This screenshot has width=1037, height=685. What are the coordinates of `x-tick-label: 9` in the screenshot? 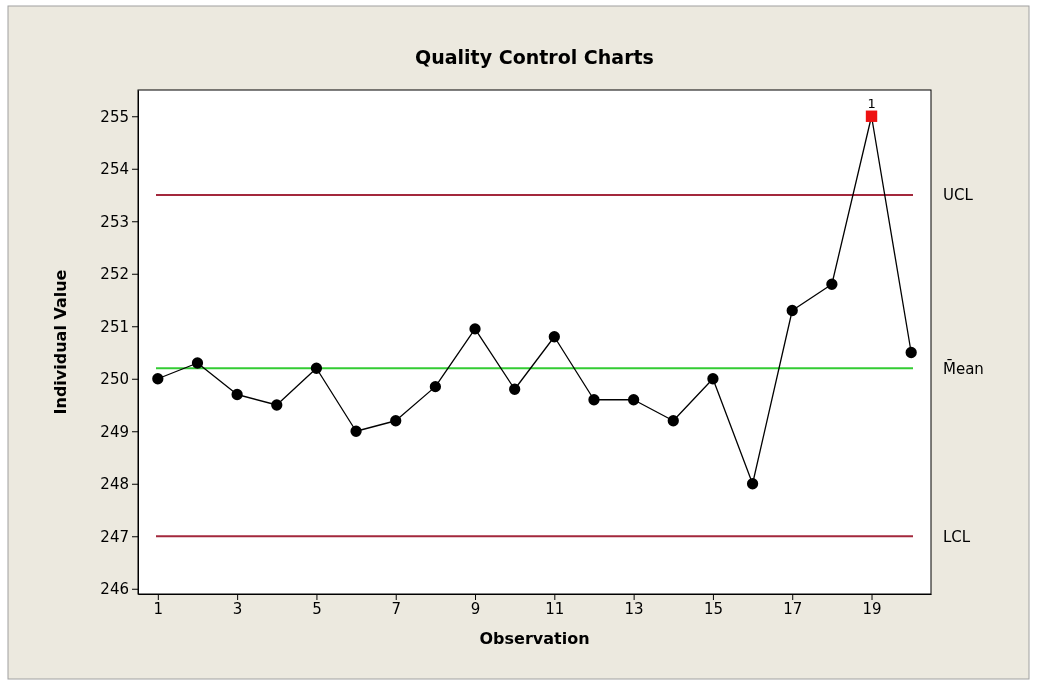 It's located at (475, 608).